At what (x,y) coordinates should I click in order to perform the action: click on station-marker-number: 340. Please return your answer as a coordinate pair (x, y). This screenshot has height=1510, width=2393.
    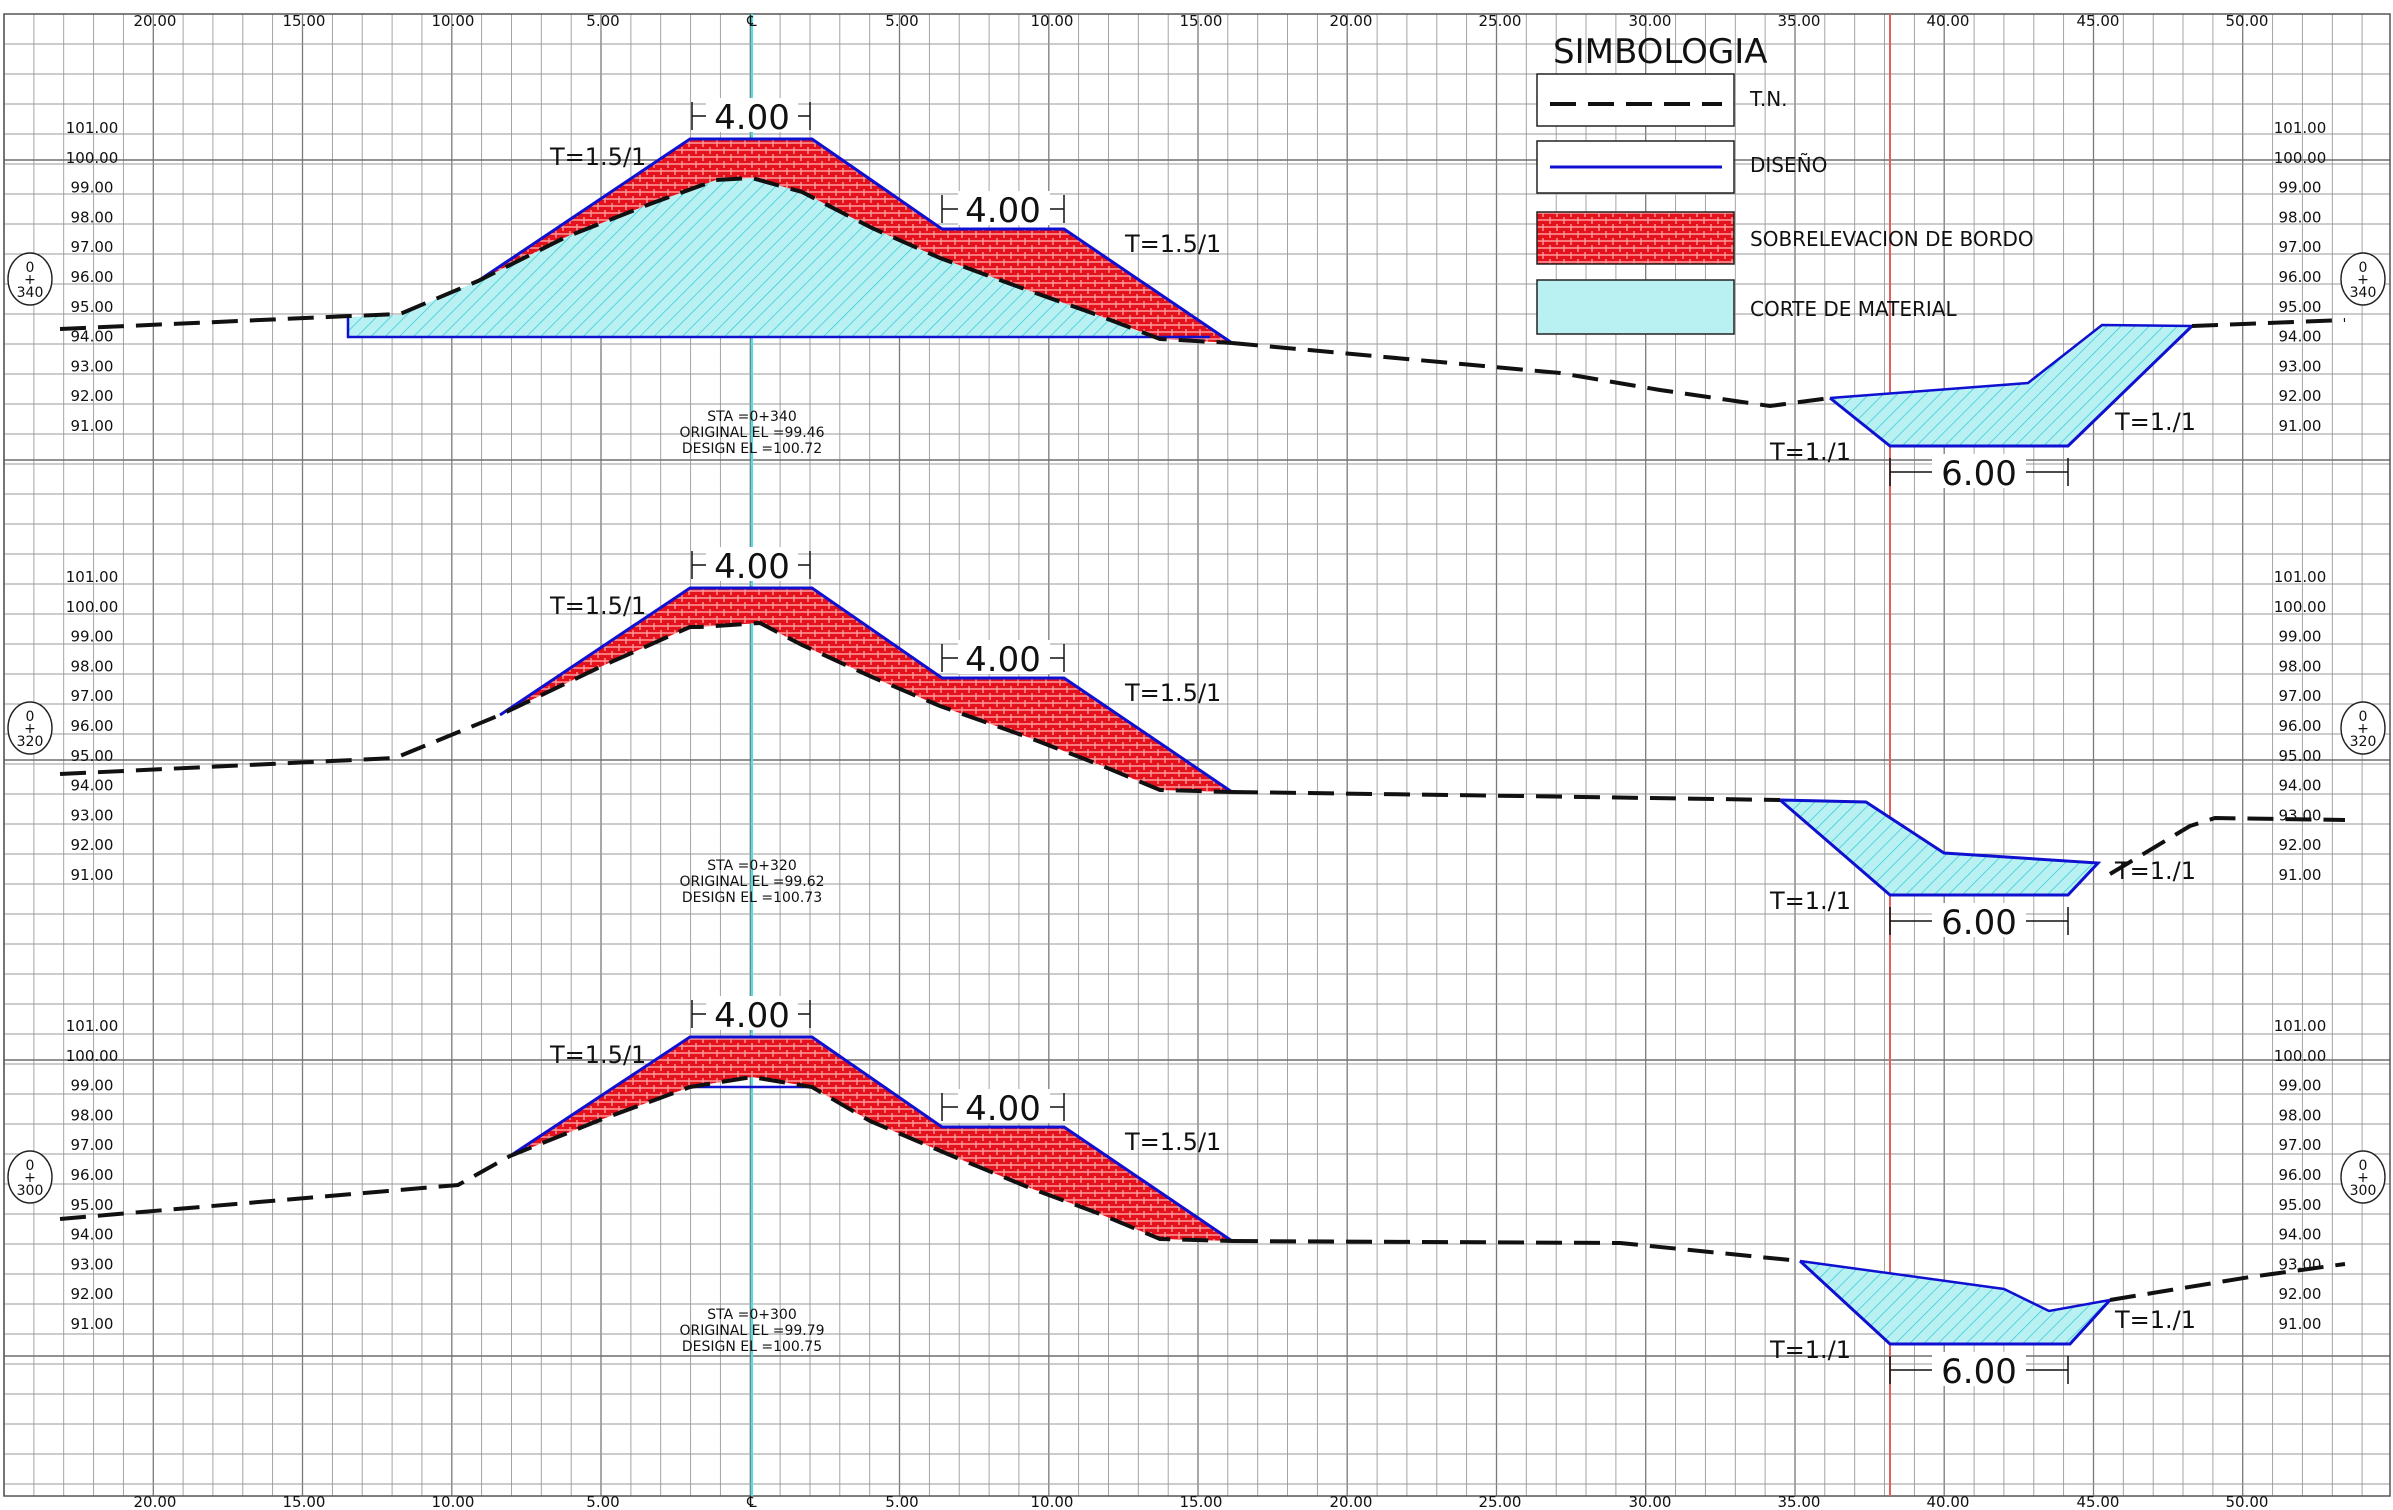
    Looking at the image, I should click on (30, 293).